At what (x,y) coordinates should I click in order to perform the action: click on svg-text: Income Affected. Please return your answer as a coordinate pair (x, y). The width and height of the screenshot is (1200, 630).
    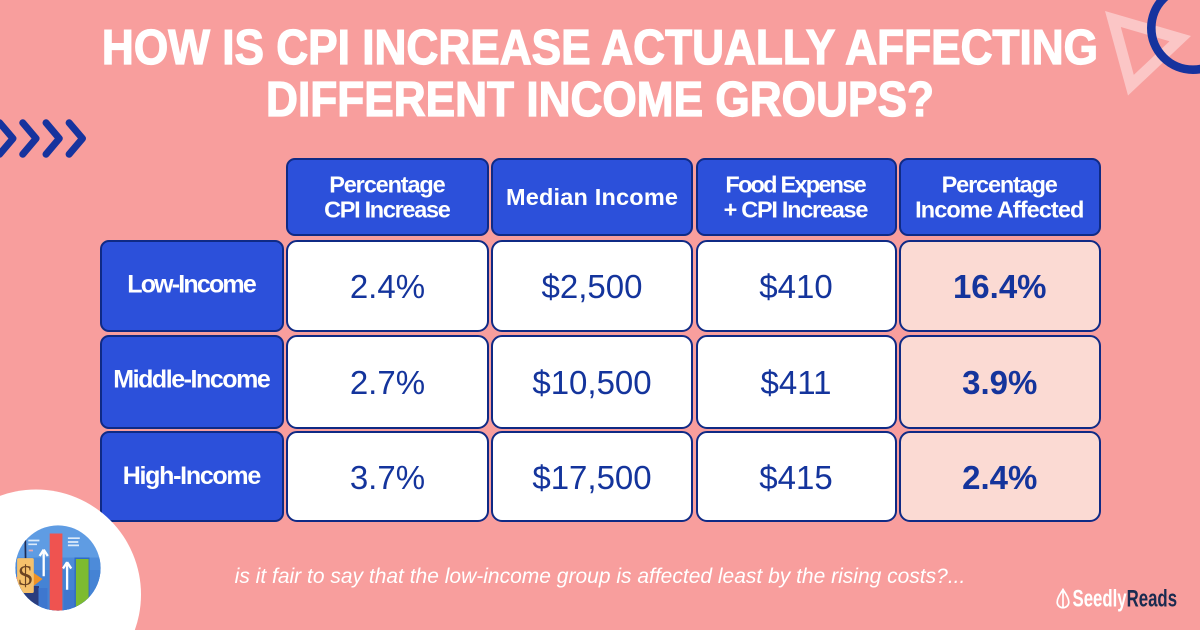
    Looking at the image, I should click on (999, 209).